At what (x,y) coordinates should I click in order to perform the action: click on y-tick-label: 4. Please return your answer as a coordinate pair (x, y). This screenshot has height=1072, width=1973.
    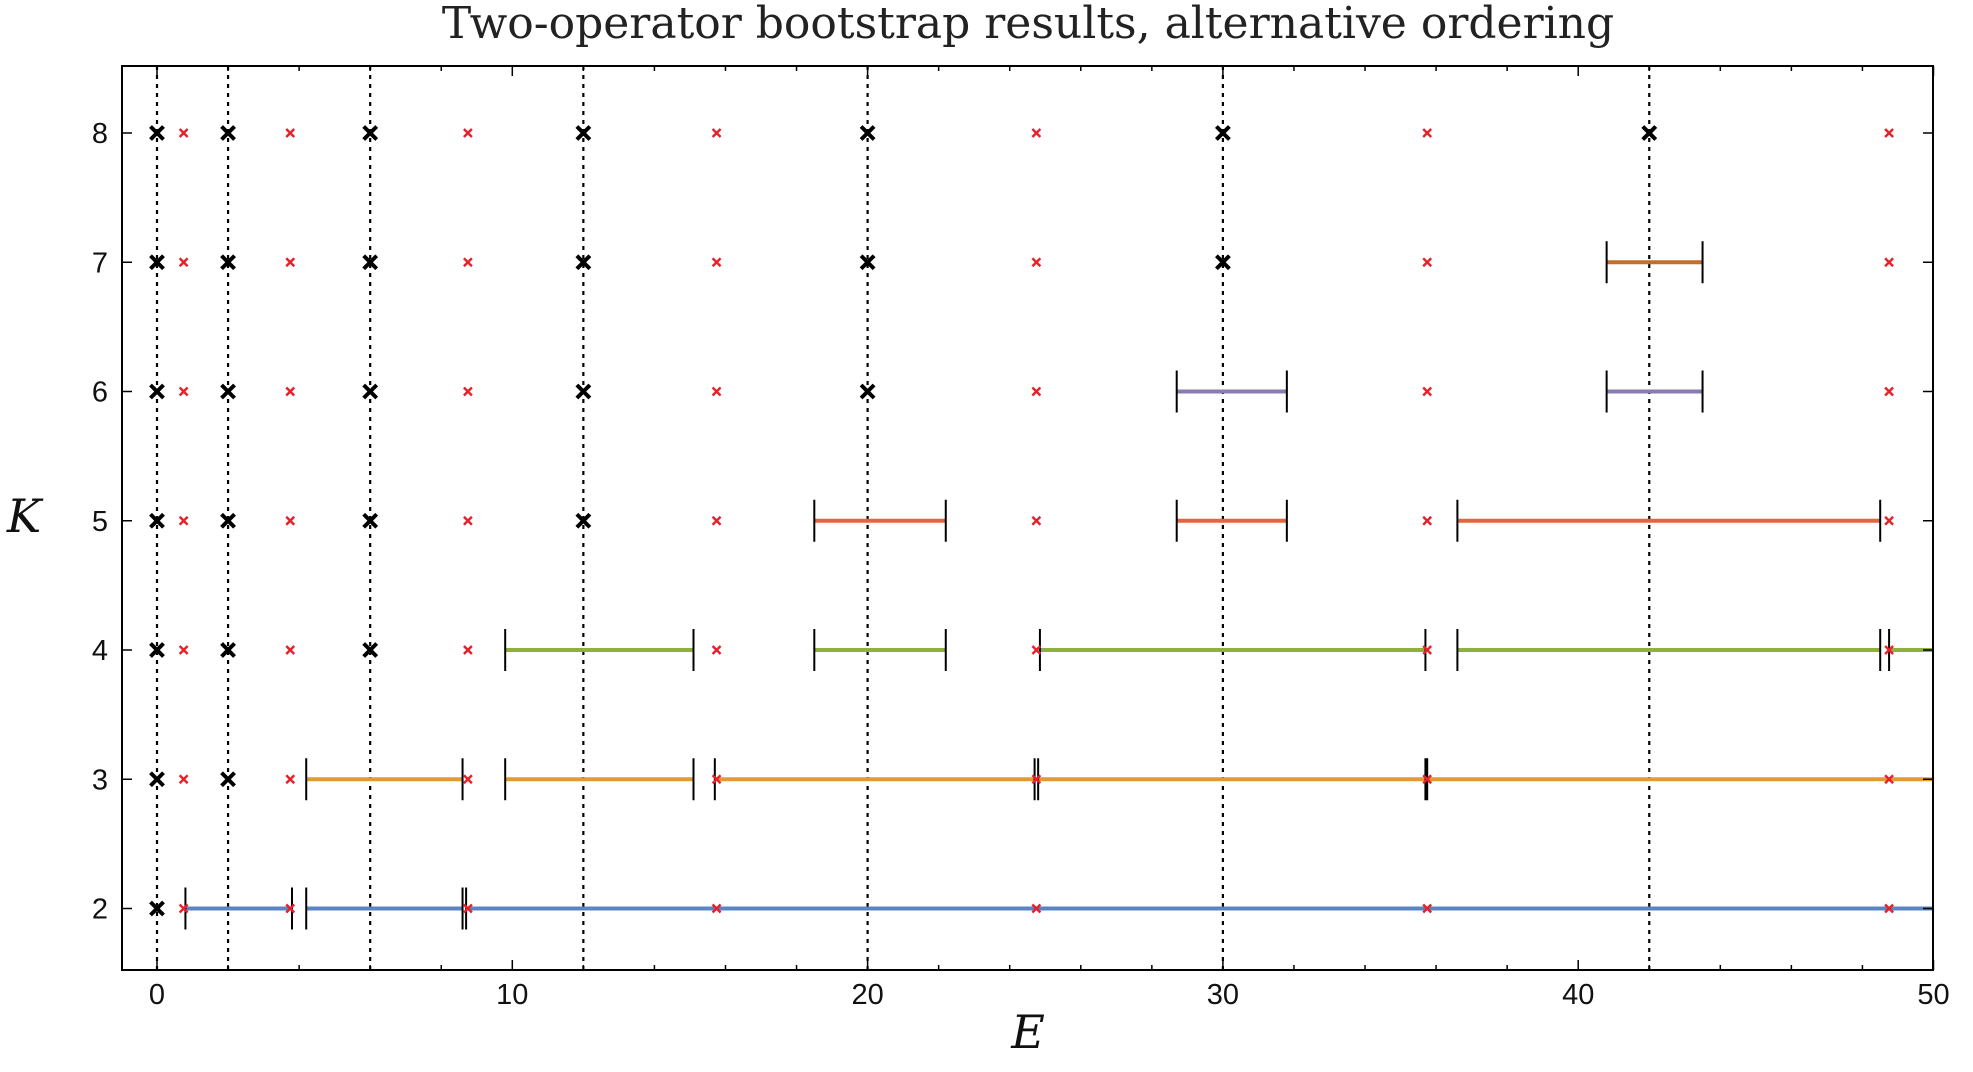
    Looking at the image, I should click on (100, 651).